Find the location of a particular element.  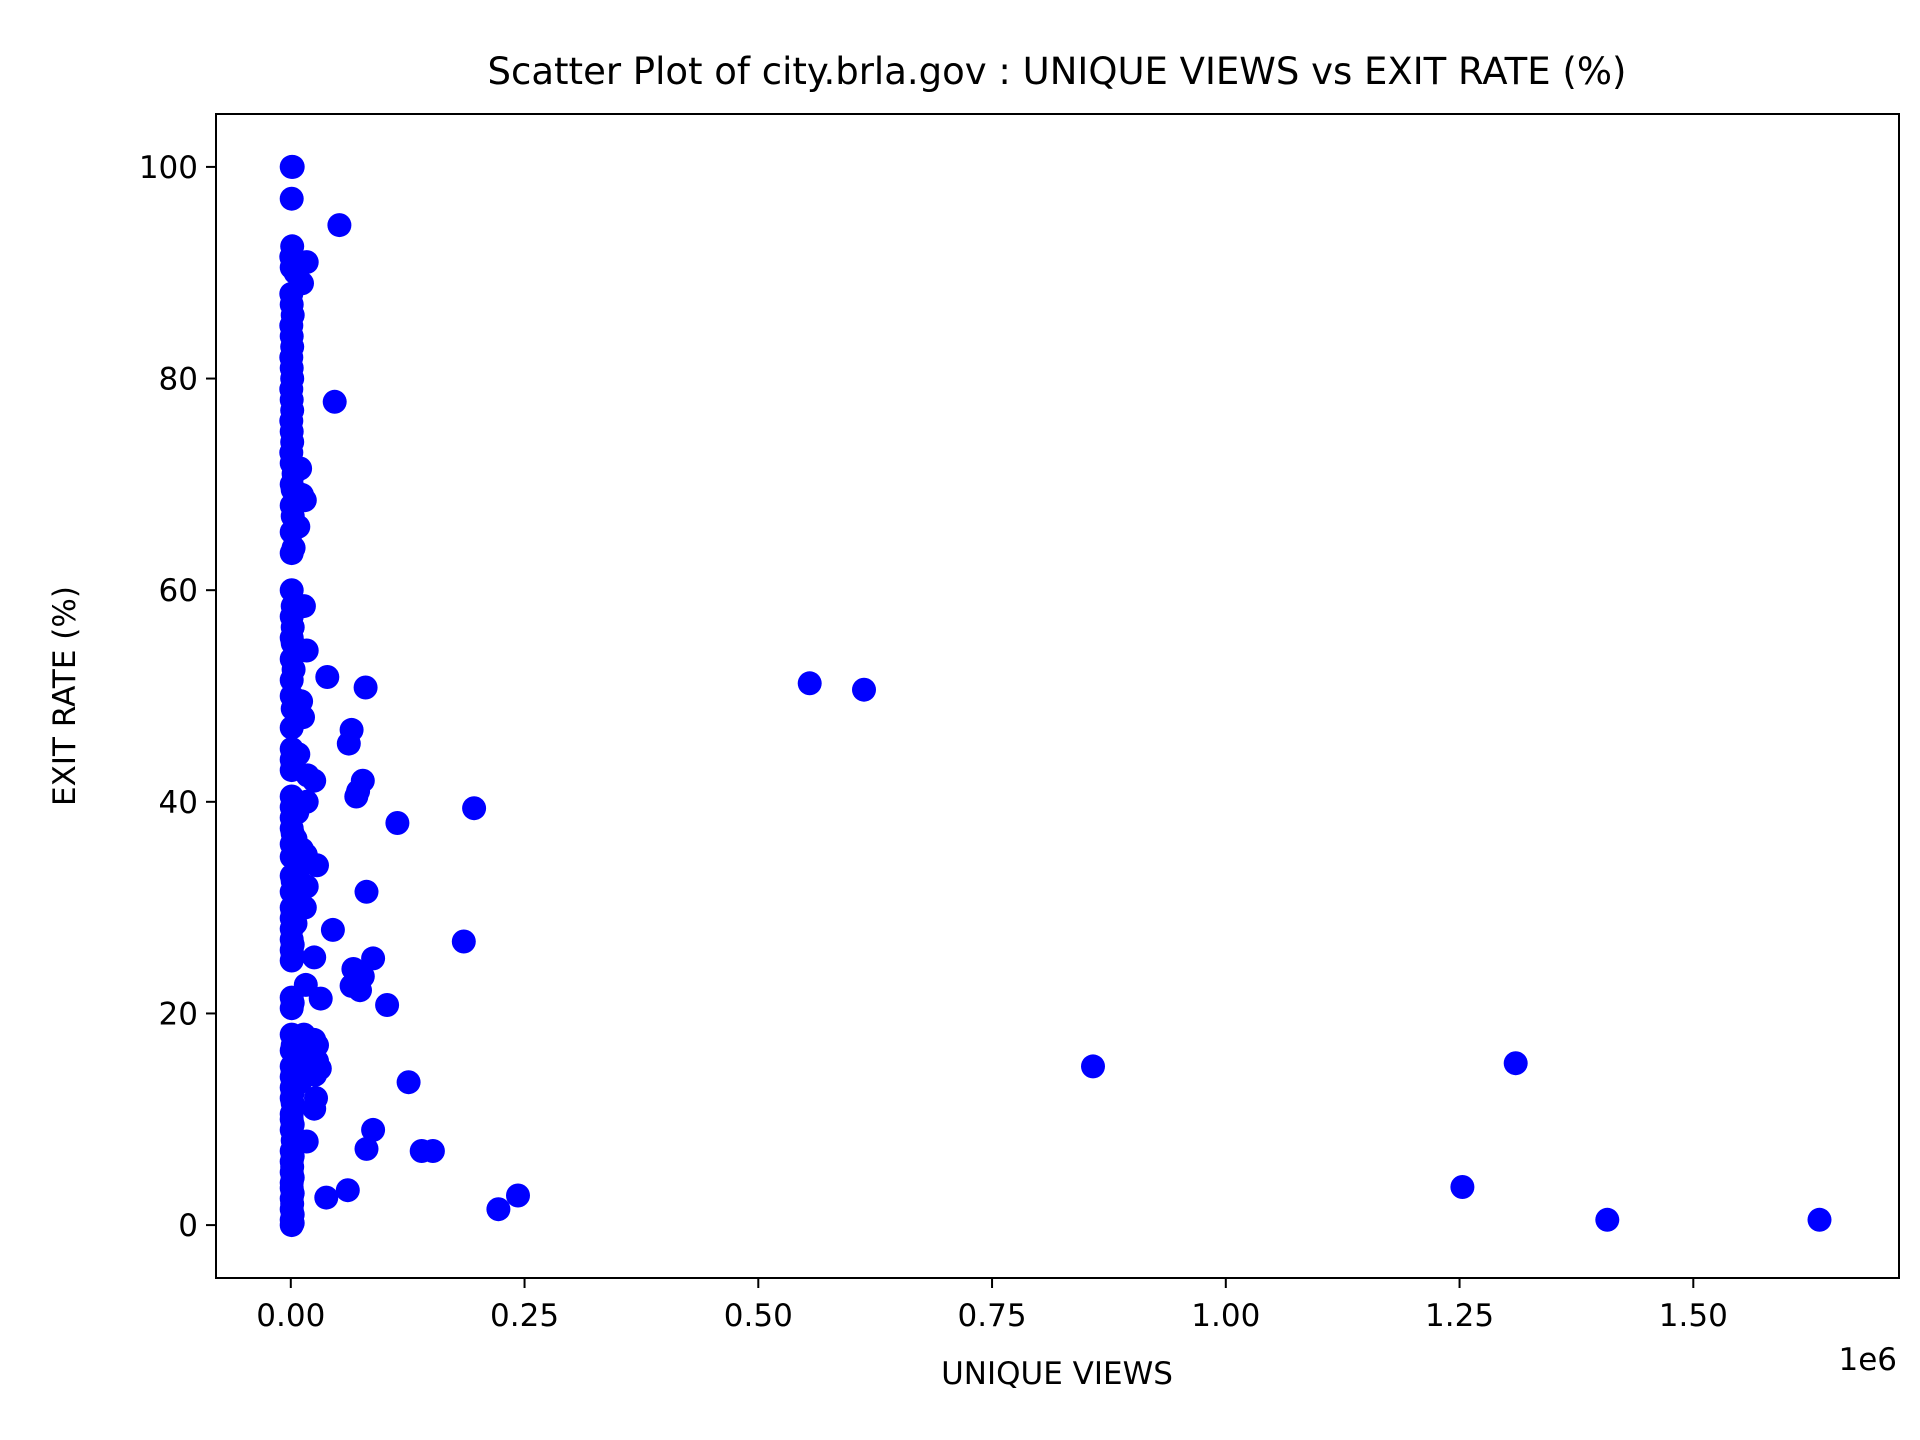

y-tick-label: 20 is located at coordinates (178, 1014).